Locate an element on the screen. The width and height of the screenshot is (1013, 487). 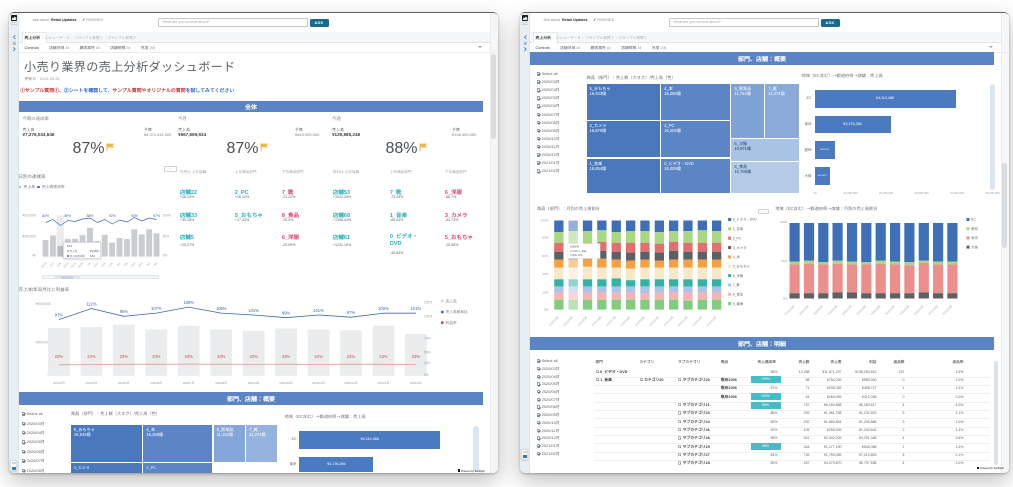
svg-text: 1/26 is located at coordinates (110, 264).